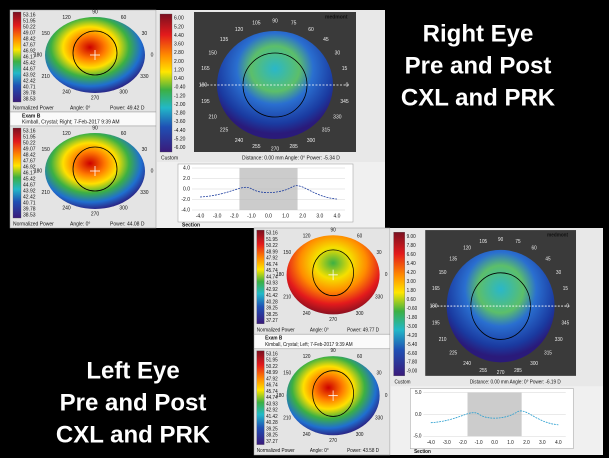  What do you see at coordinates (29, 81) in the screenshot?
I see `scale-label: 42.42` at bounding box center [29, 81].